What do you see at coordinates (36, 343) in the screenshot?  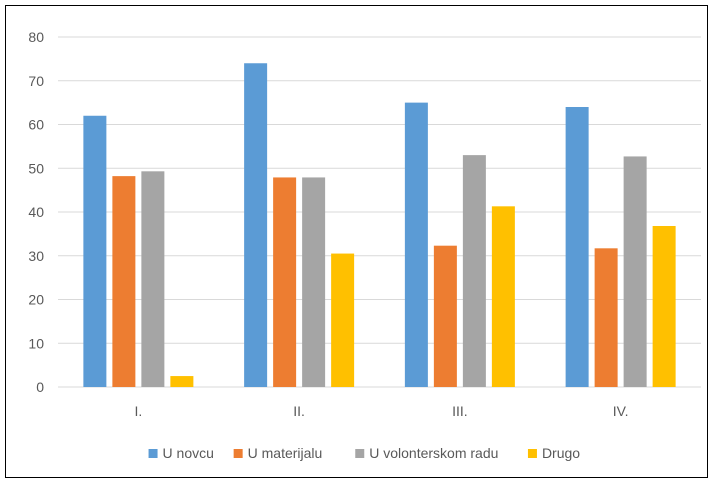 I see `y-tick-label: 10` at bounding box center [36, 343].